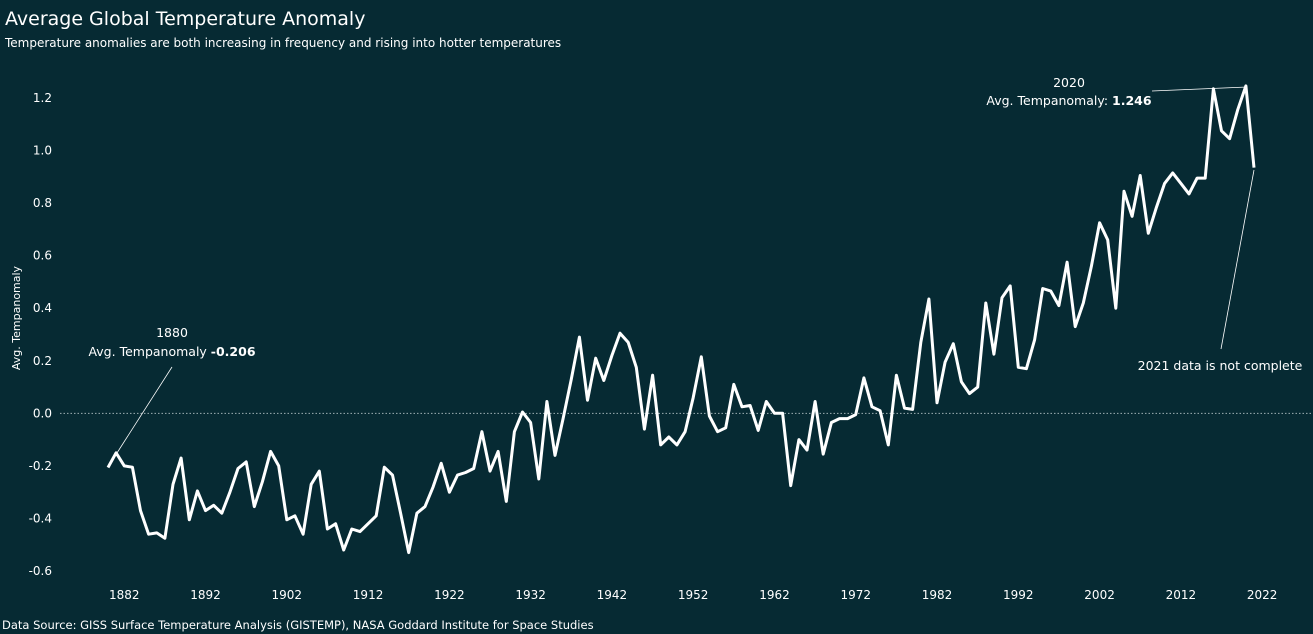  I want to click on data-point-1993, so click(1026, 369).